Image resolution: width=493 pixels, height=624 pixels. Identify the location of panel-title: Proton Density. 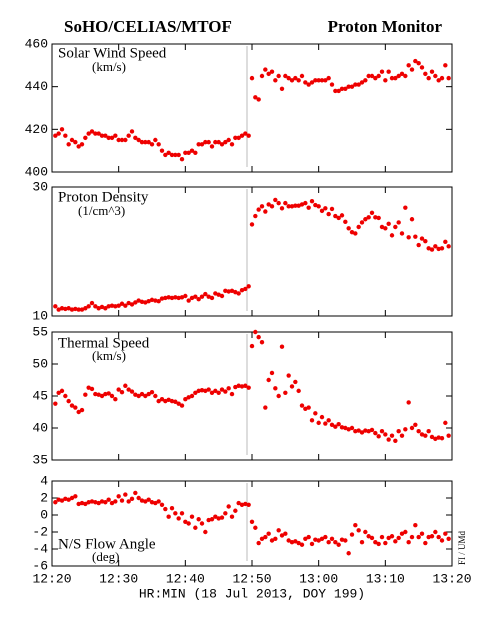
(103, 197).